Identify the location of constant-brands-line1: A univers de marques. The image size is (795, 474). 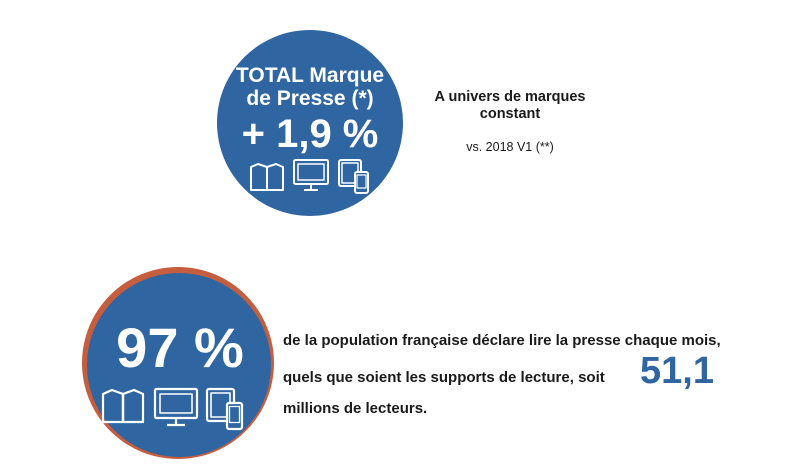
(510, 97).